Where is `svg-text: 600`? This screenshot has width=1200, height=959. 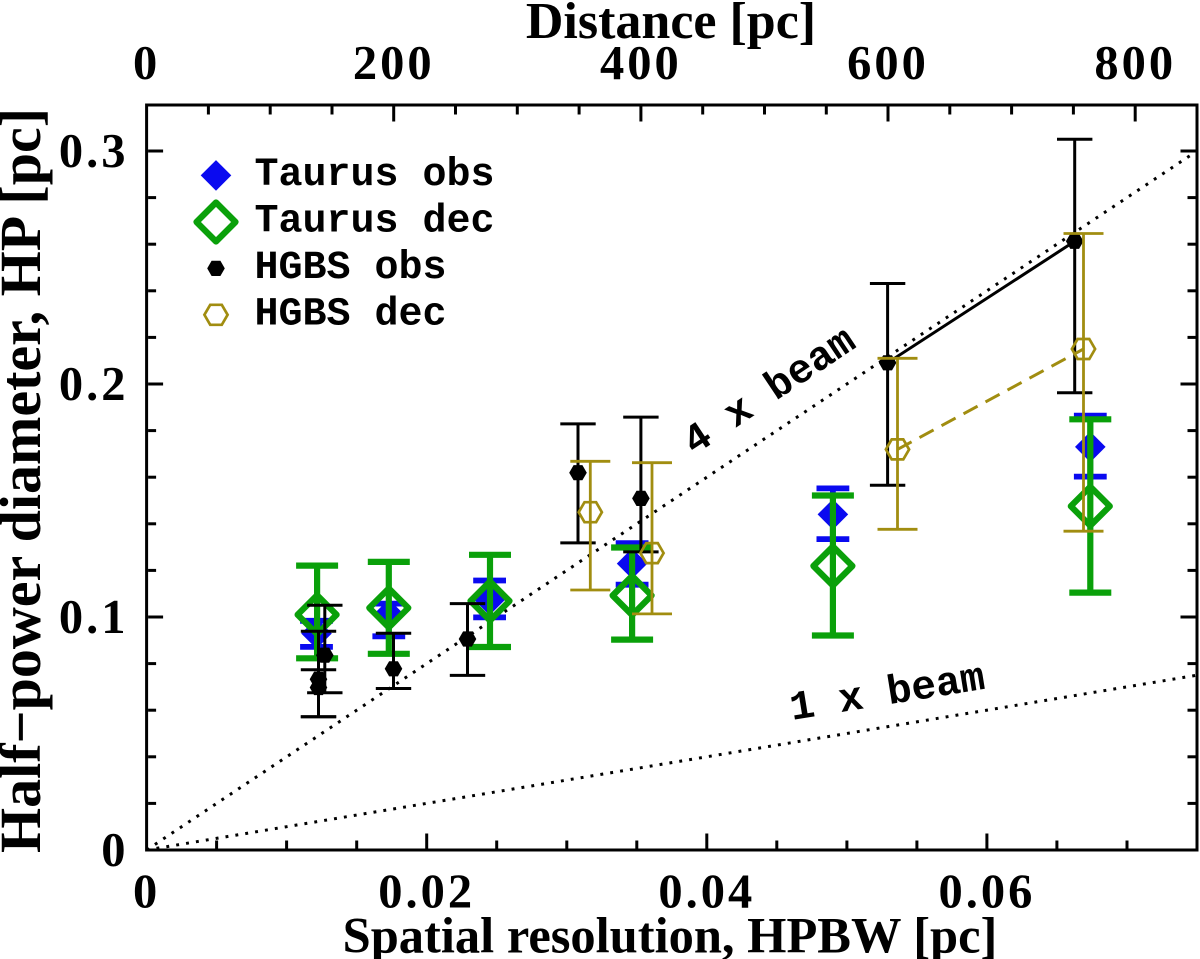
svg-text: 600 is located at coordinates (888, 63).